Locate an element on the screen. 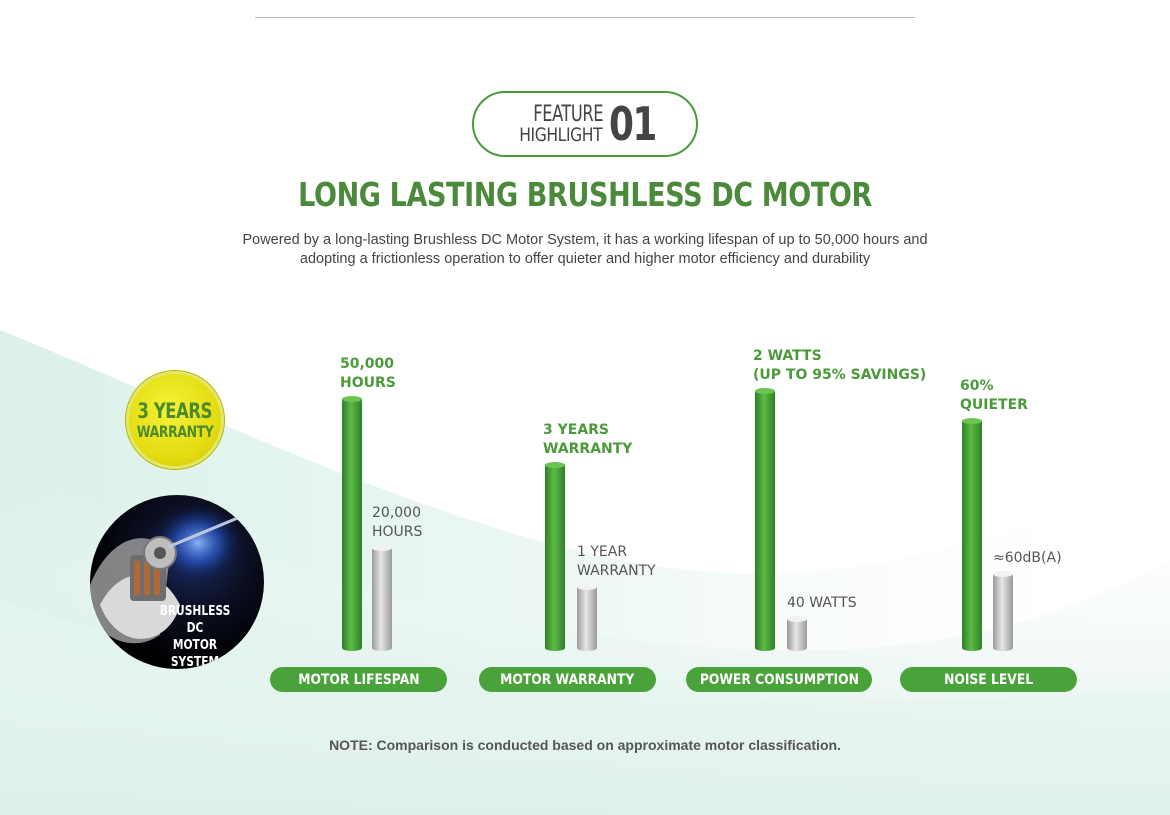  seal-line-2: WARRANTY is located at coordinates (175, 431).